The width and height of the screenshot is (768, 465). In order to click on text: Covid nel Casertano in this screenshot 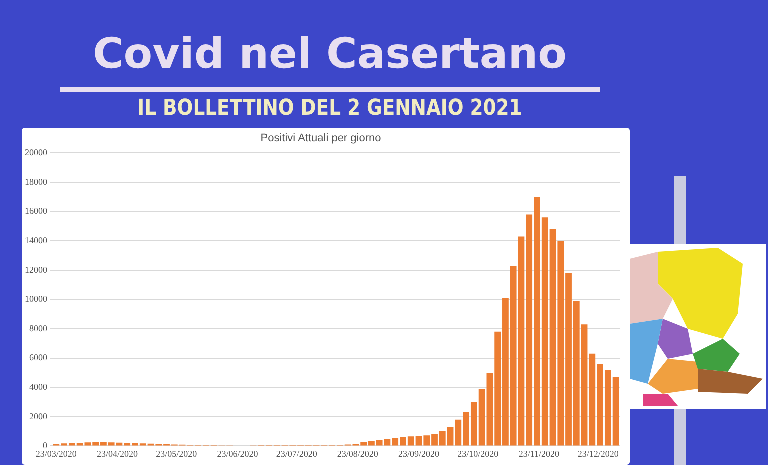, I will do `click(330, 53)`.